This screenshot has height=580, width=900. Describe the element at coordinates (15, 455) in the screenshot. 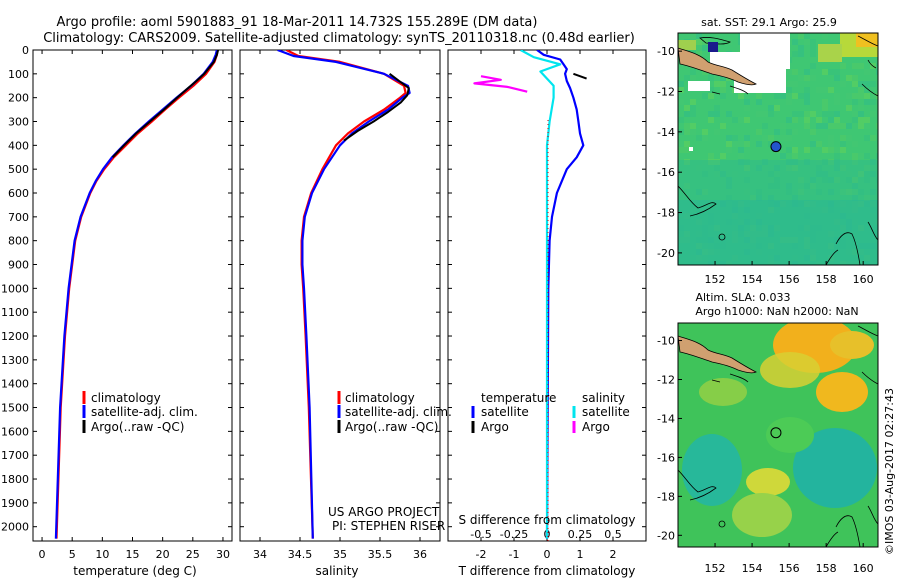

I see `depth-tick-label: 1700` at that location.